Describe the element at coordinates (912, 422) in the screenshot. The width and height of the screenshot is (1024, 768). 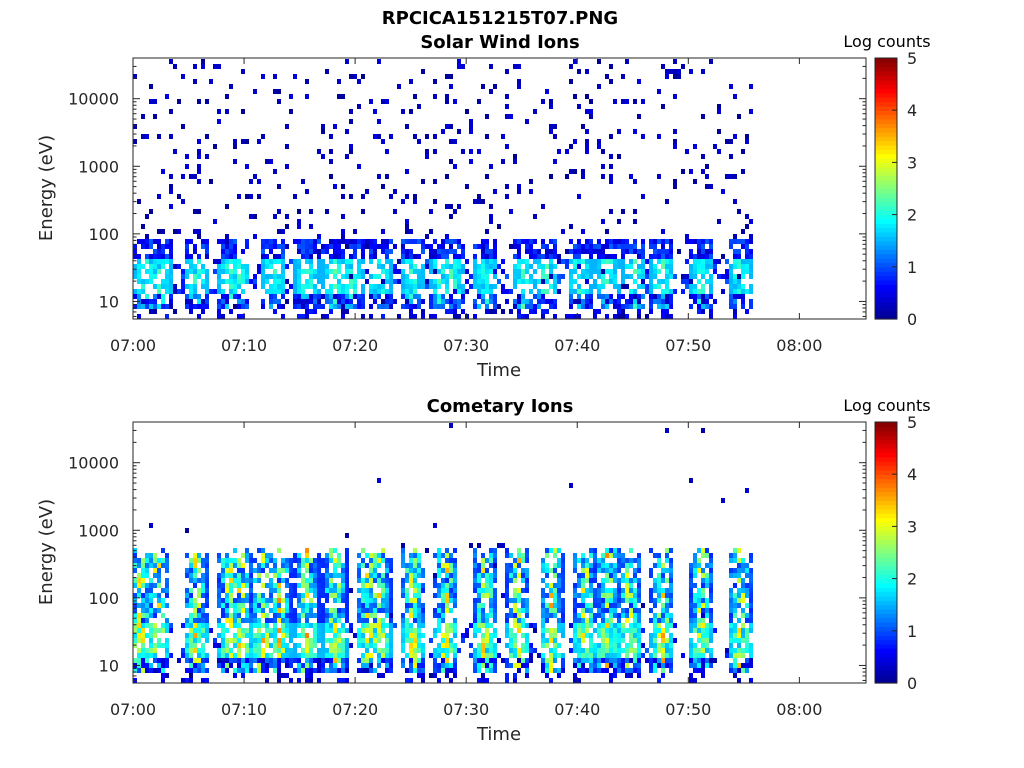
I see `colorbar-tick-label: 5` at that location.